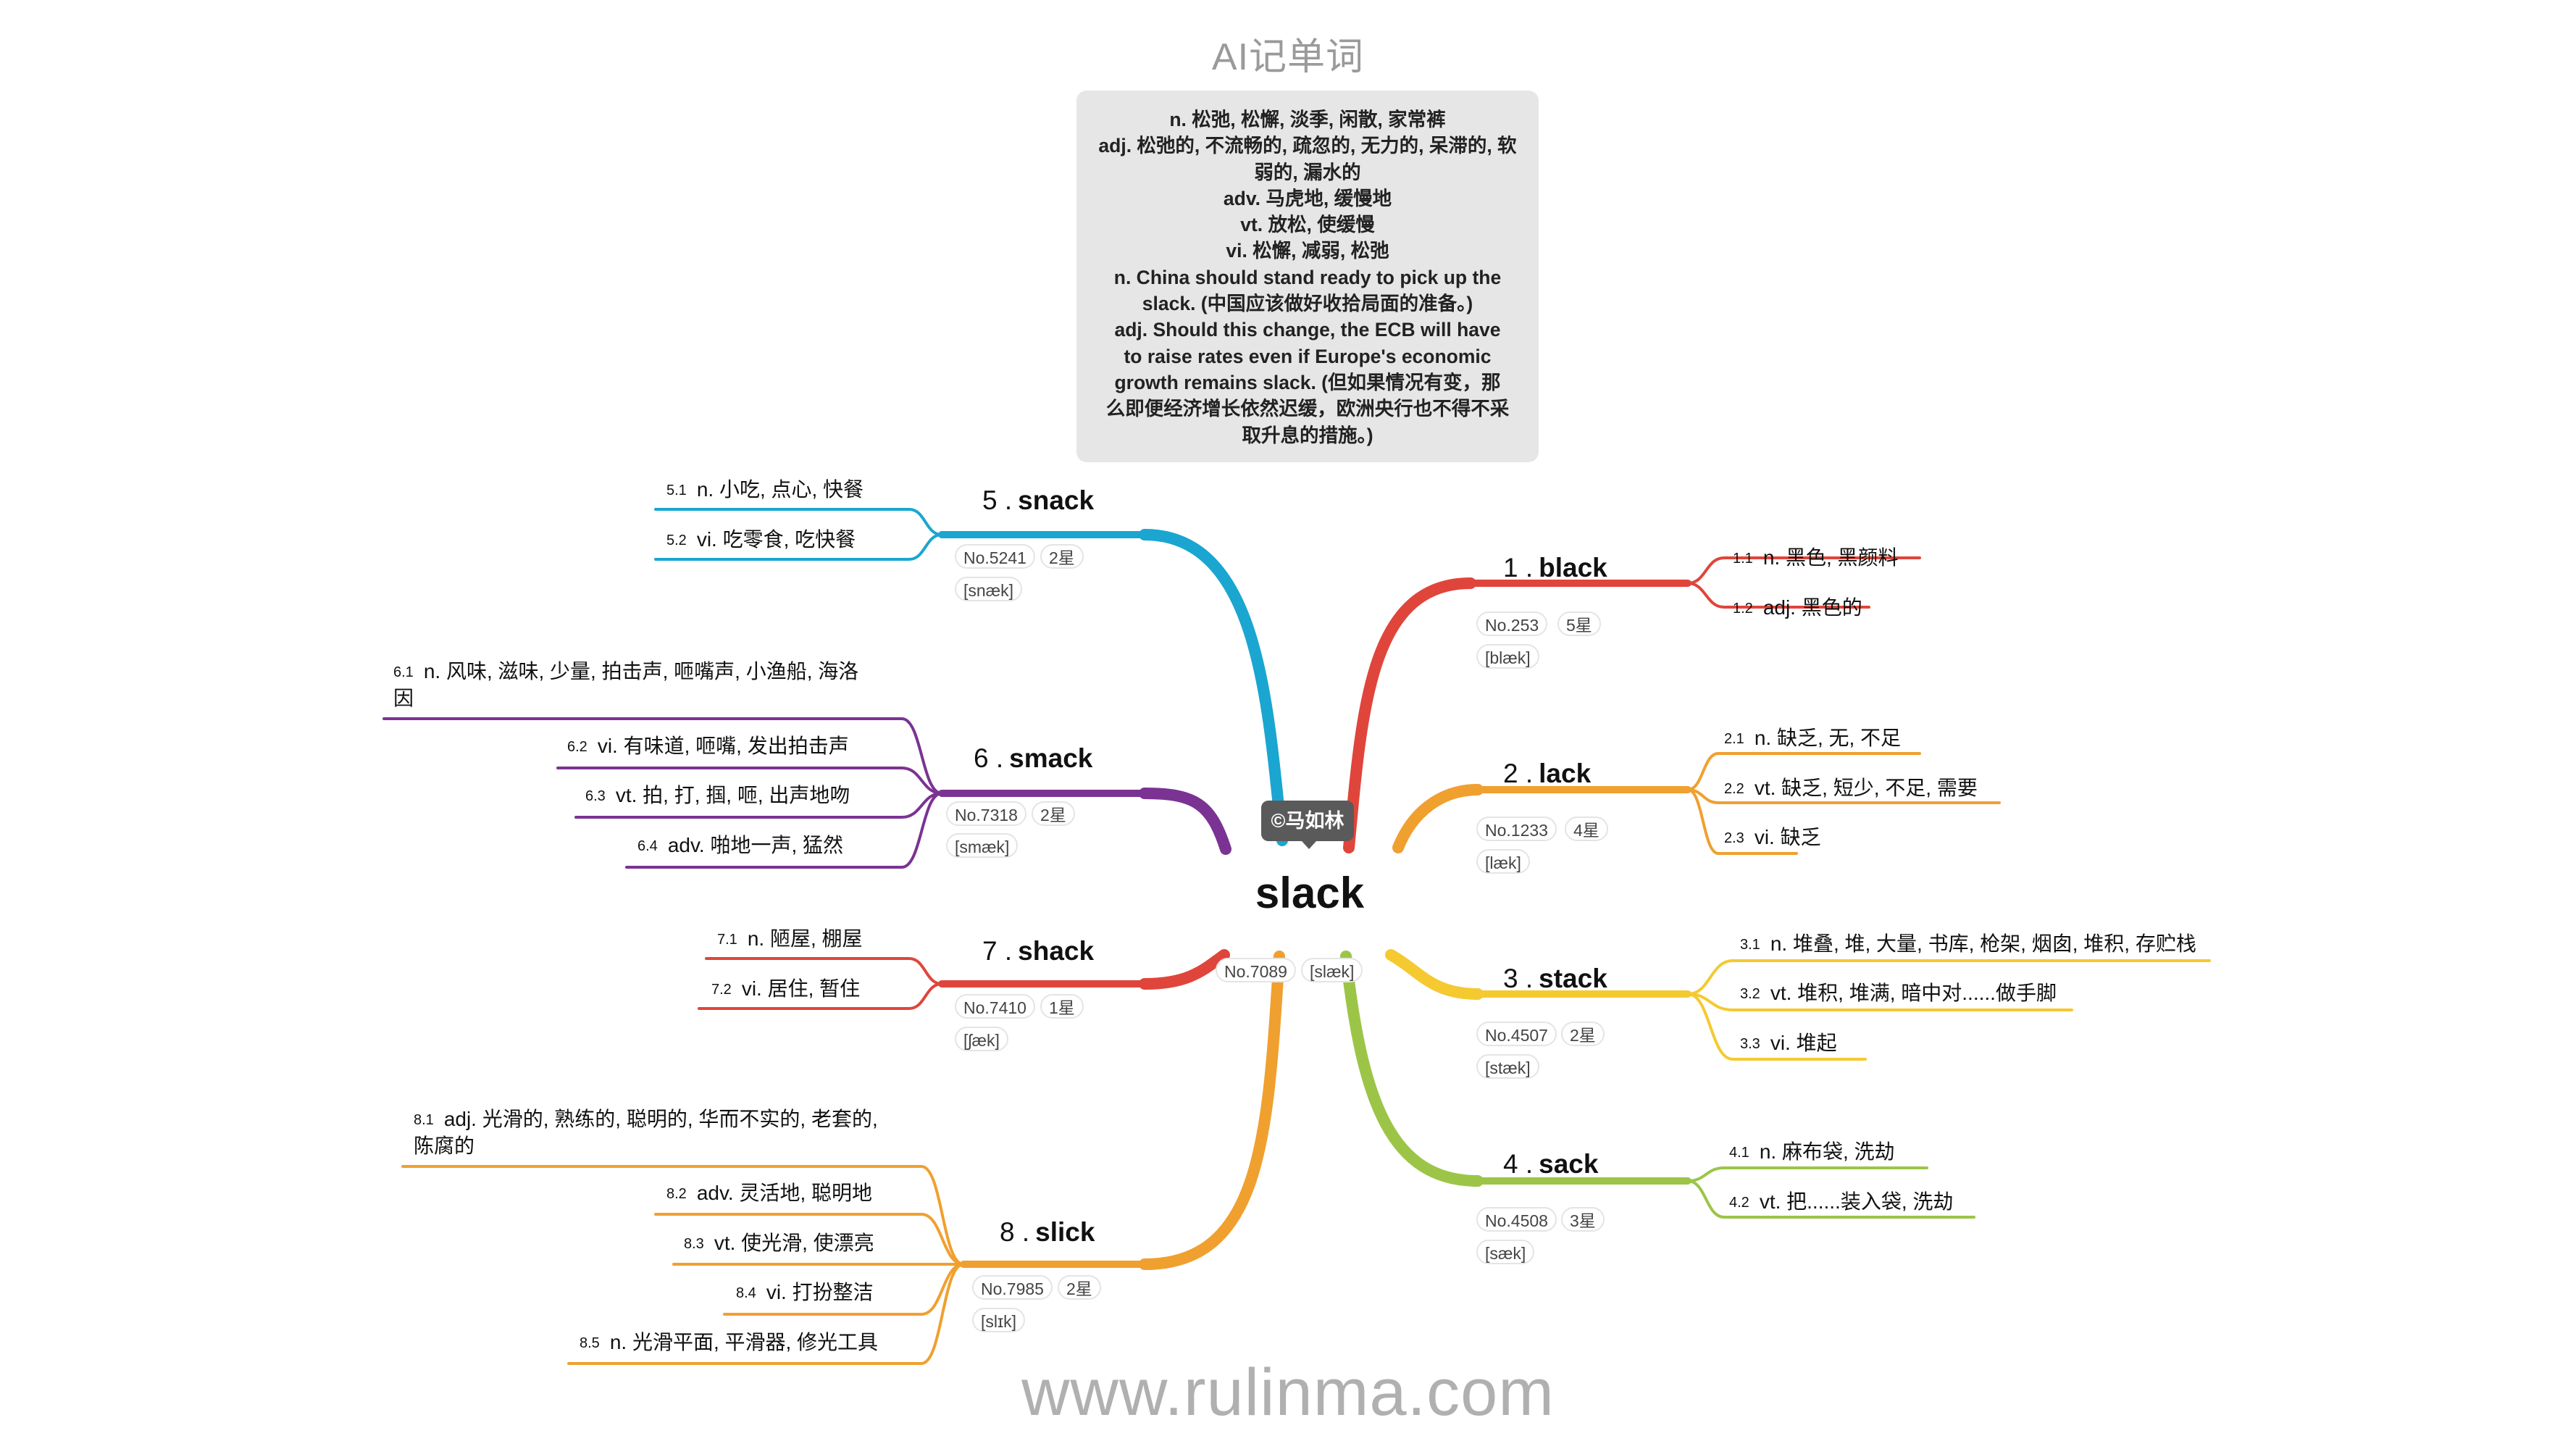 The image size is (2576, 1449). I want to click on phonetic-tag: [stæk], so click(1507, 1067).